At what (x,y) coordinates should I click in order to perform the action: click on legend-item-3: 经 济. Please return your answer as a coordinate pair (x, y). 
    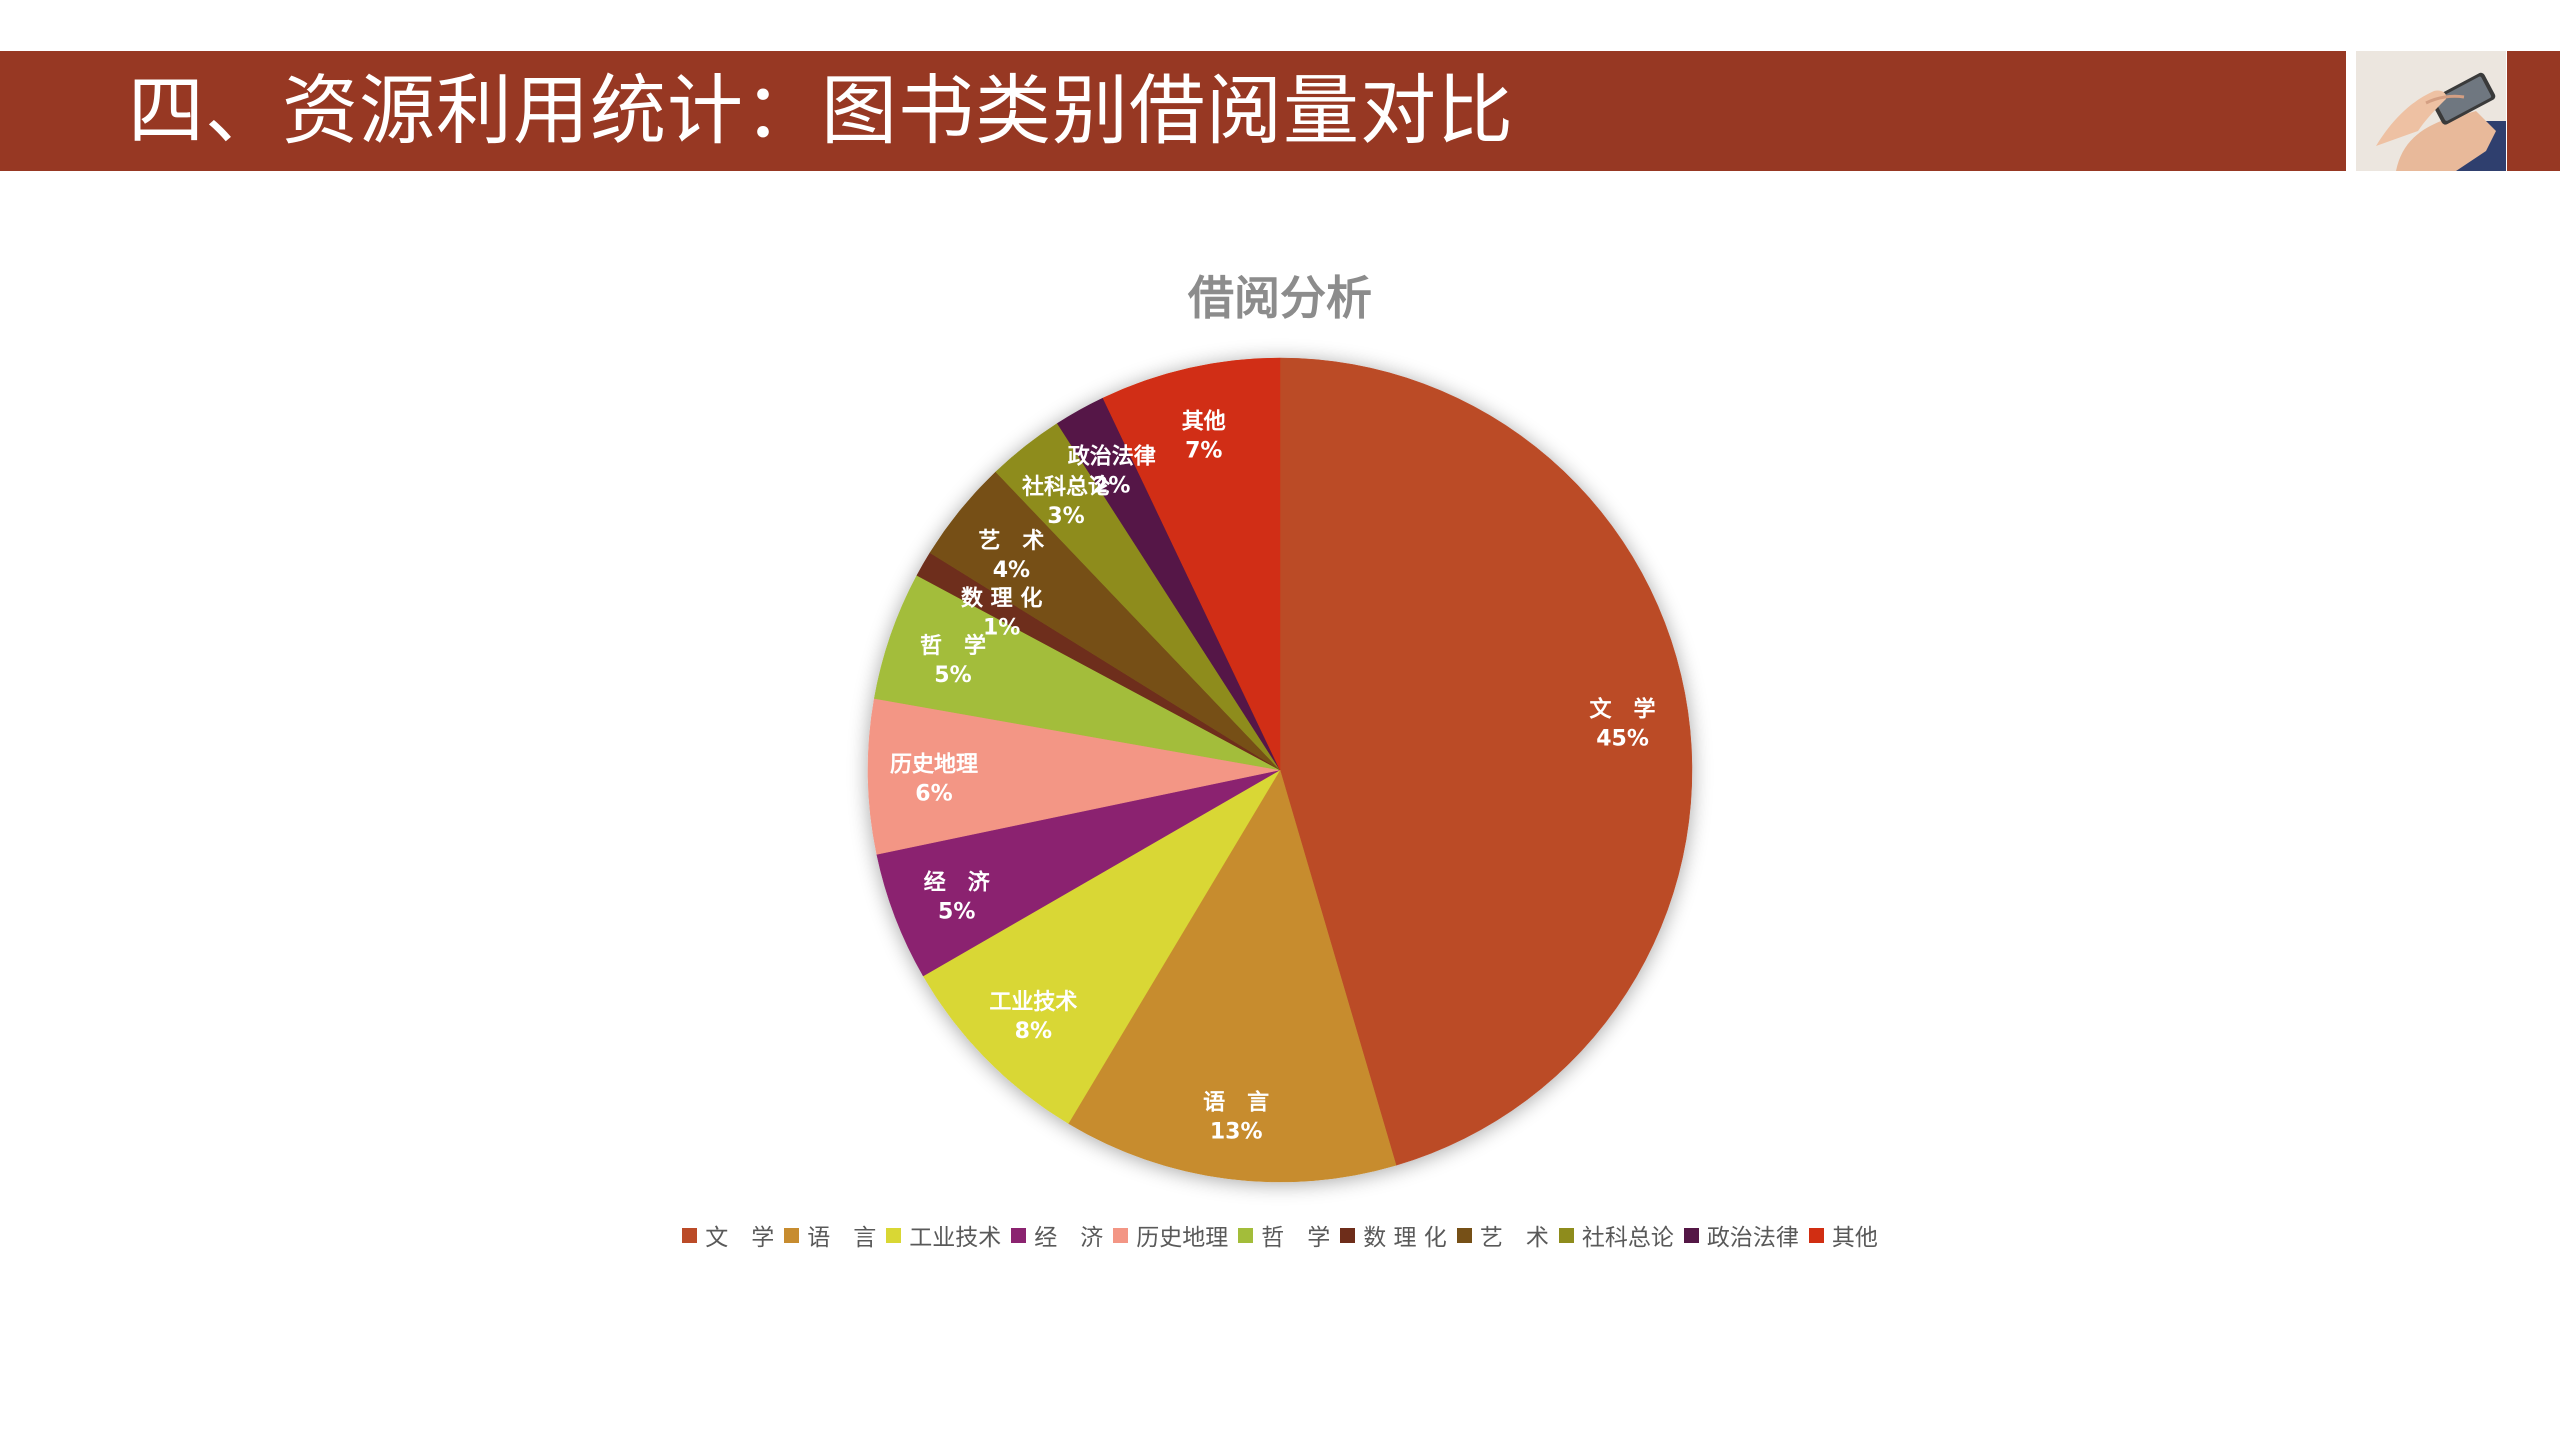
    Looking at the image, I should click on (1057, 1235).